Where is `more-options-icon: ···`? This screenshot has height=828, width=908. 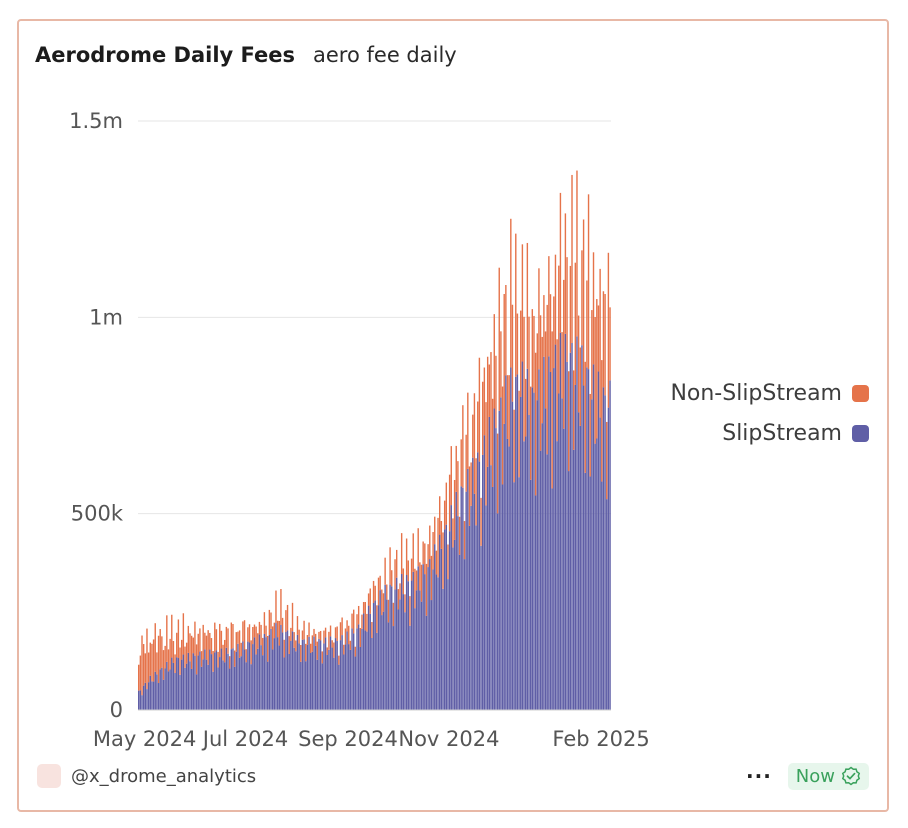
more-options-icon: ··· is located at coordinates (759, 776).